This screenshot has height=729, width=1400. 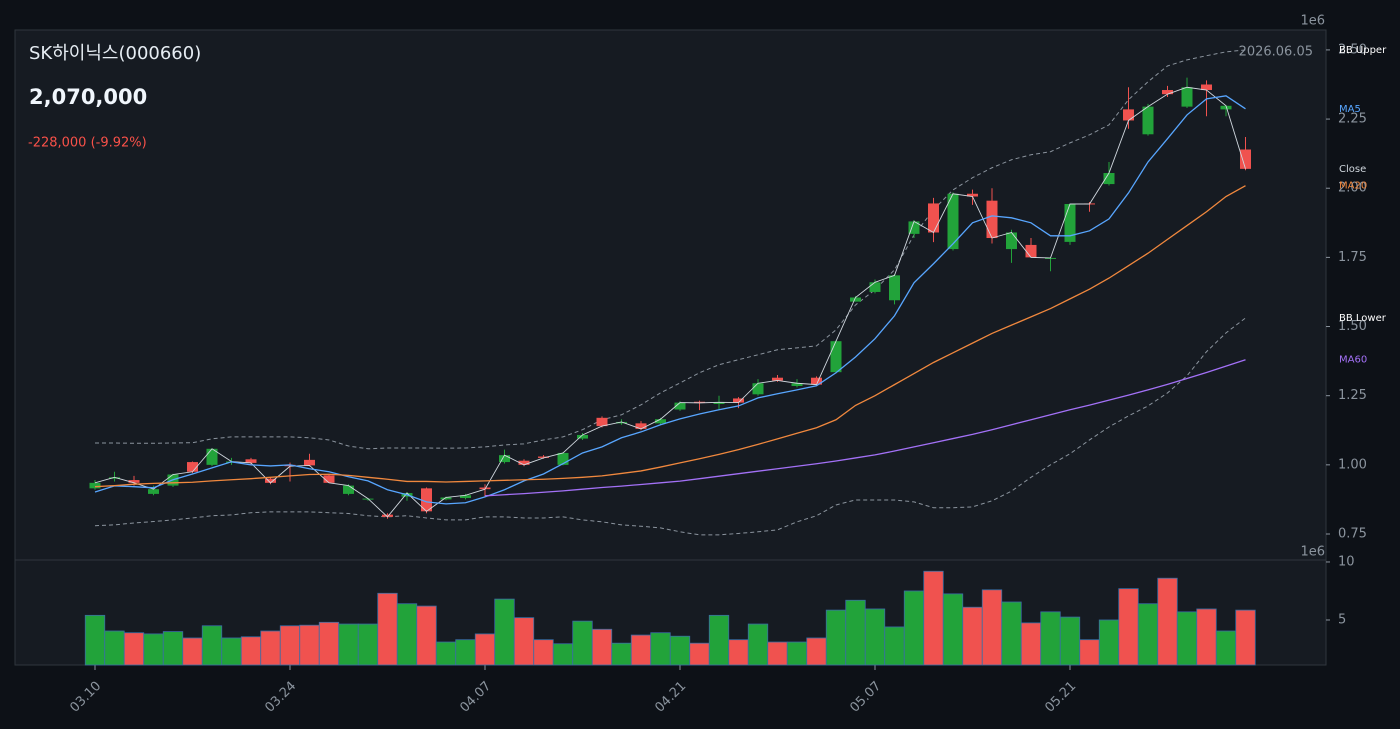 I want to click on line-label: BB Upper, so click(x=1363, y=50).